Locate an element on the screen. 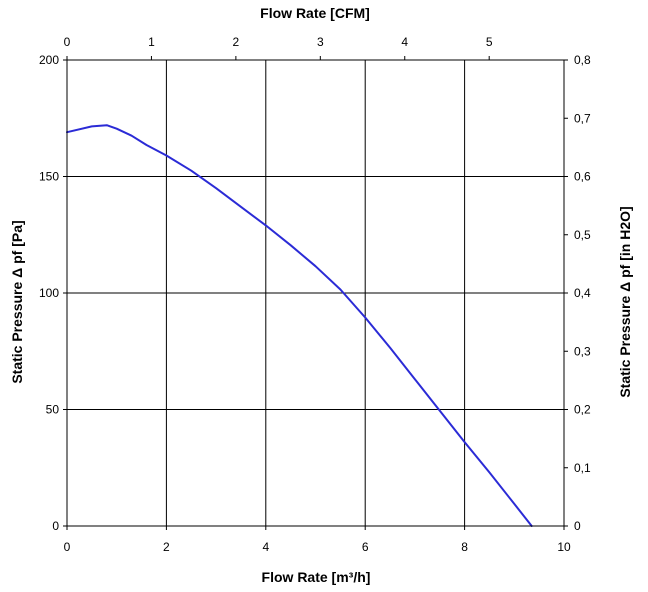 The width and height of the screenshot is (648, 592). y-tick-label: 50 is located at coordinates (53, 410).